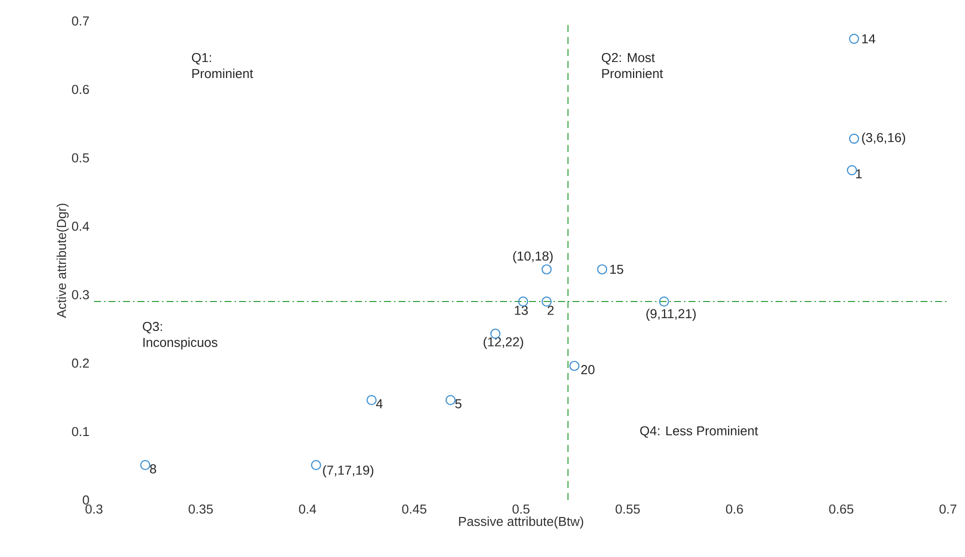  I want to click on x-tick-label: 0.45, so click(414, 509).